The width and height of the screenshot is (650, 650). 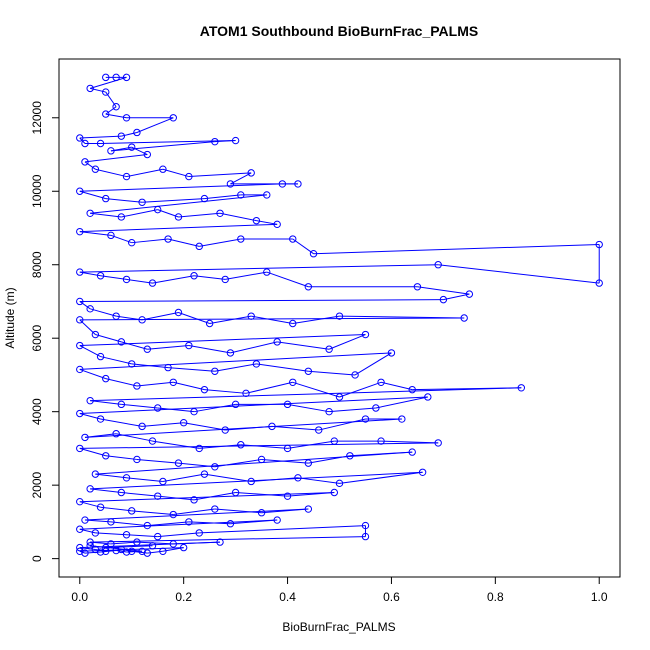 What do you see at coordinates (45, 331) in the screenshot?
I see `y-axis: 0 2000 4000 6000 8000 10000 12000` at bounding box center [45, 331].